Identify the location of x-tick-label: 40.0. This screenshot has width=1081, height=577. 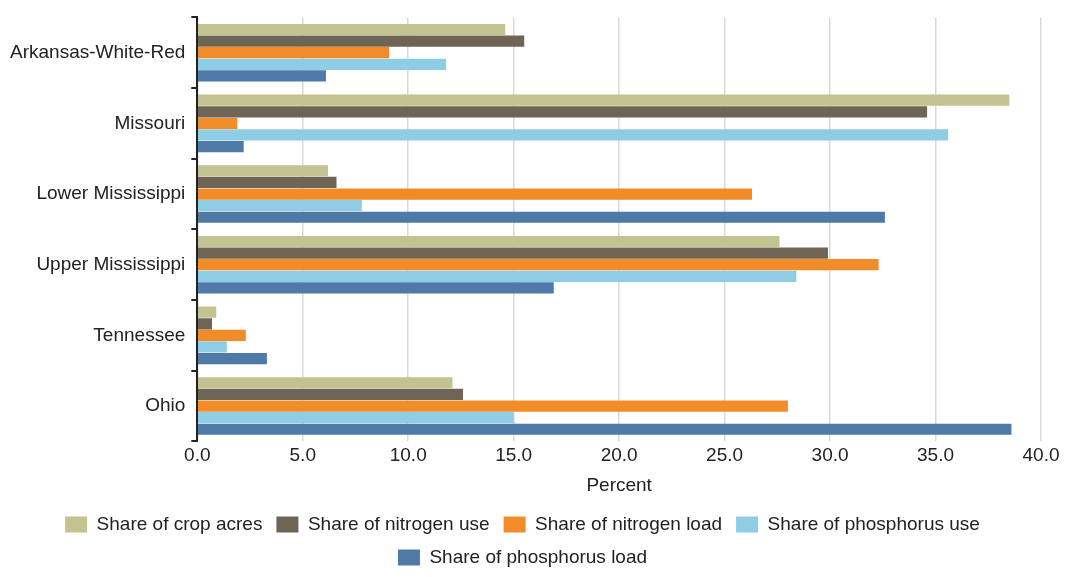
(1041, 455).